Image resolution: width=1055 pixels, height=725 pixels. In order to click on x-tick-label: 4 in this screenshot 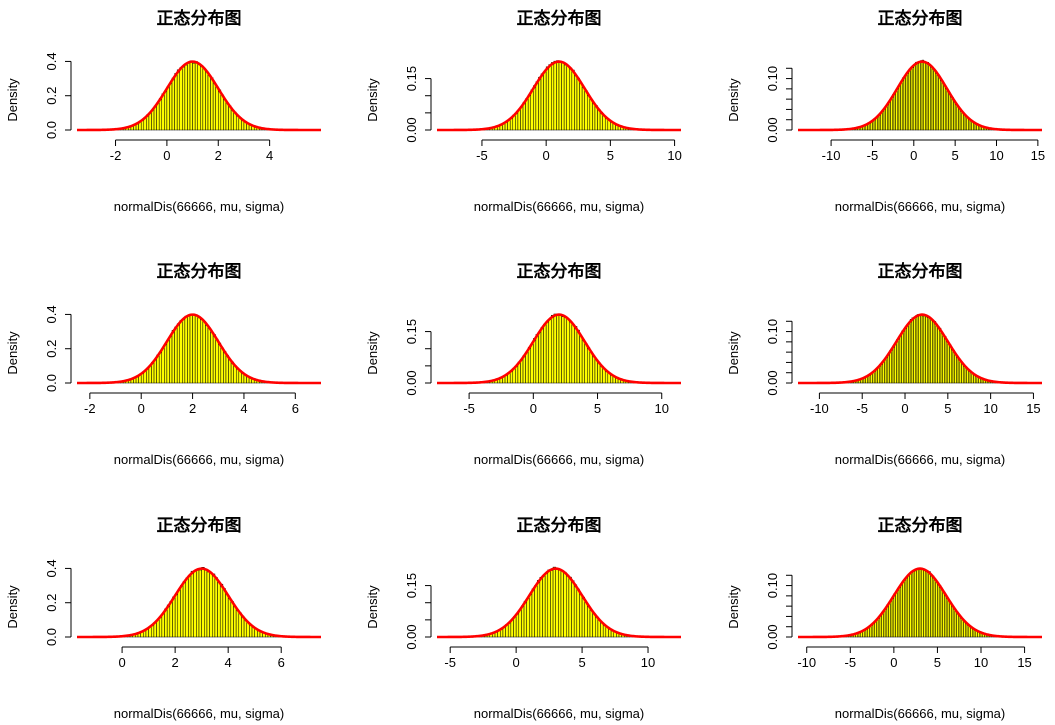, I will do `click(269, 155)`.